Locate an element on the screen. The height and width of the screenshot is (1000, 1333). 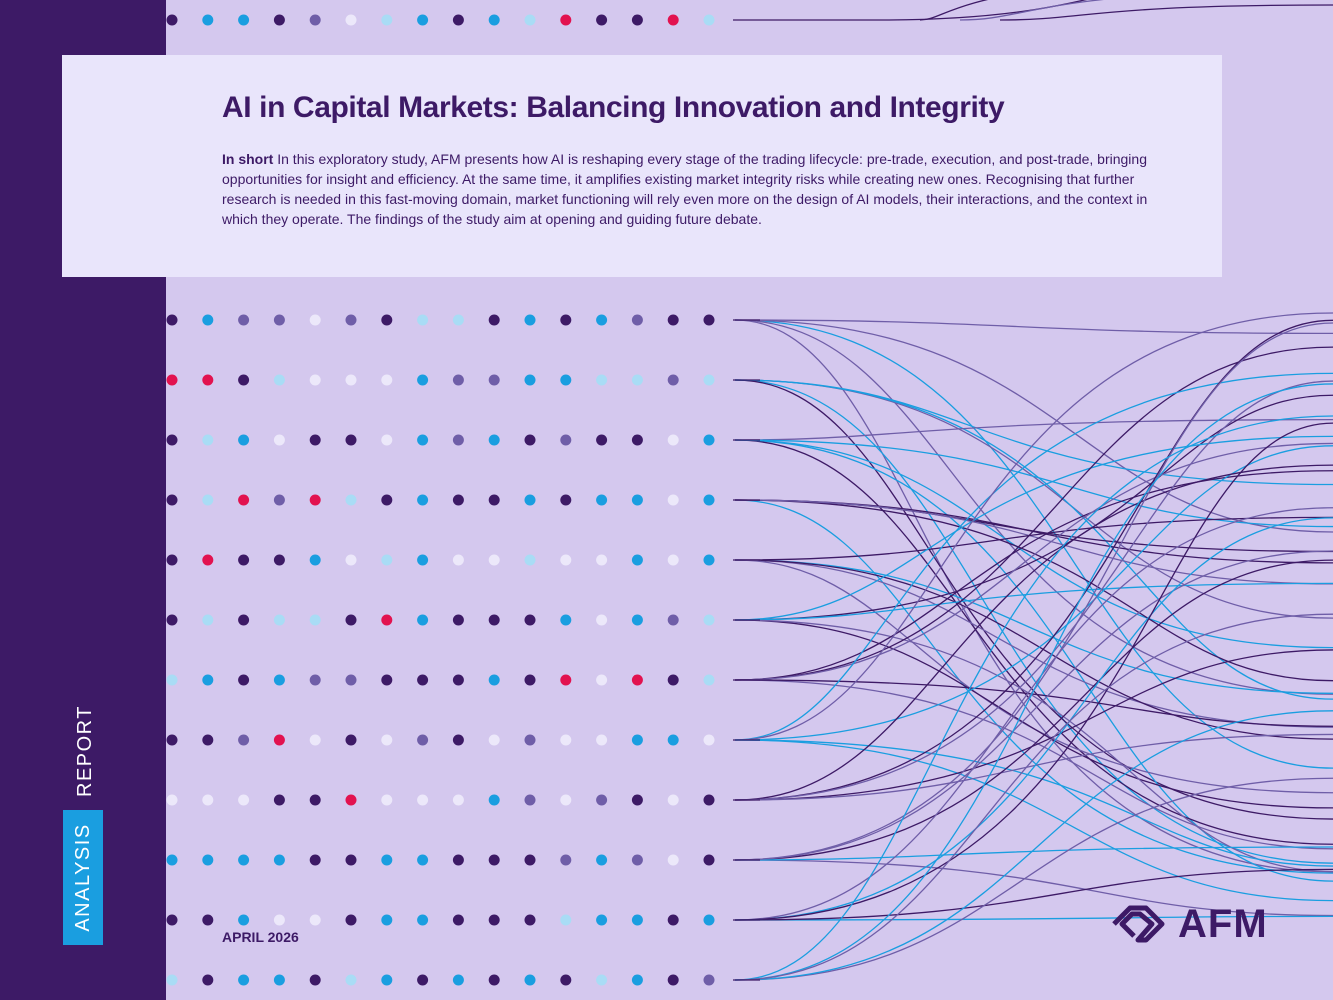
sidebar-label: ANALYSIS is located at coordinates (83, 877).